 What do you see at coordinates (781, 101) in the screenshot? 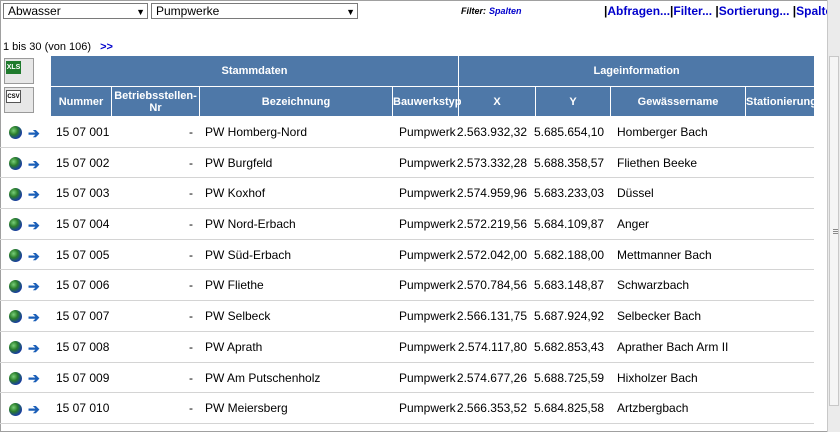
I see `col-header-stationierung: Stationierung` at bounding box center [781, 101].